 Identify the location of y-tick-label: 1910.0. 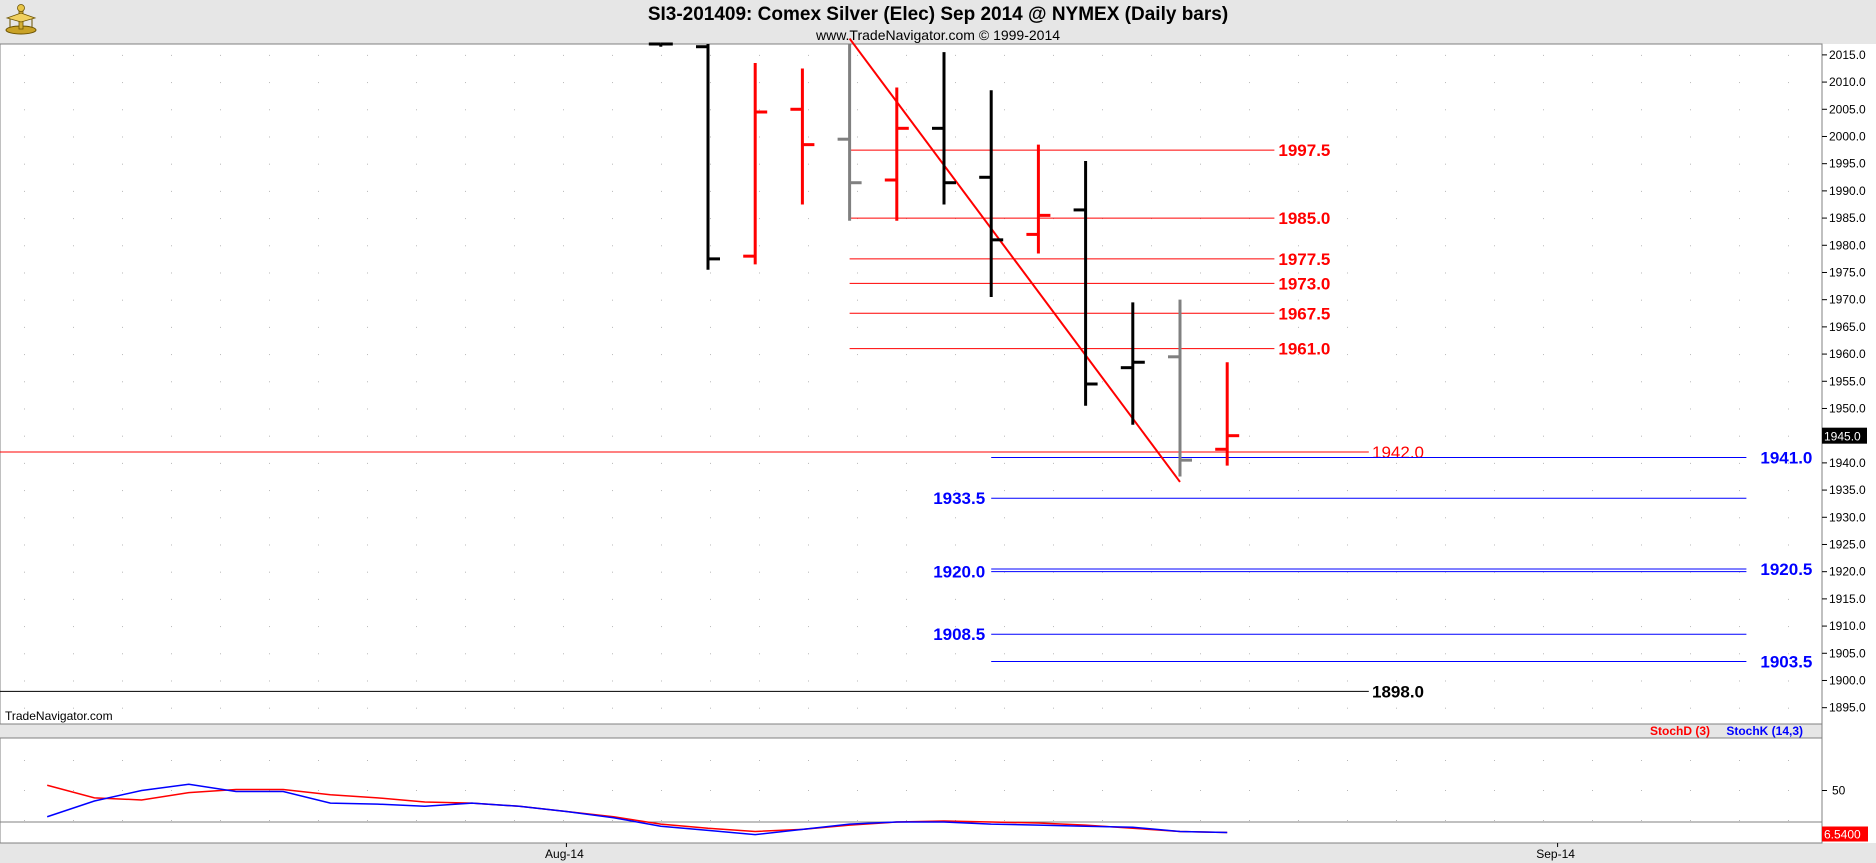
(1847, 626).